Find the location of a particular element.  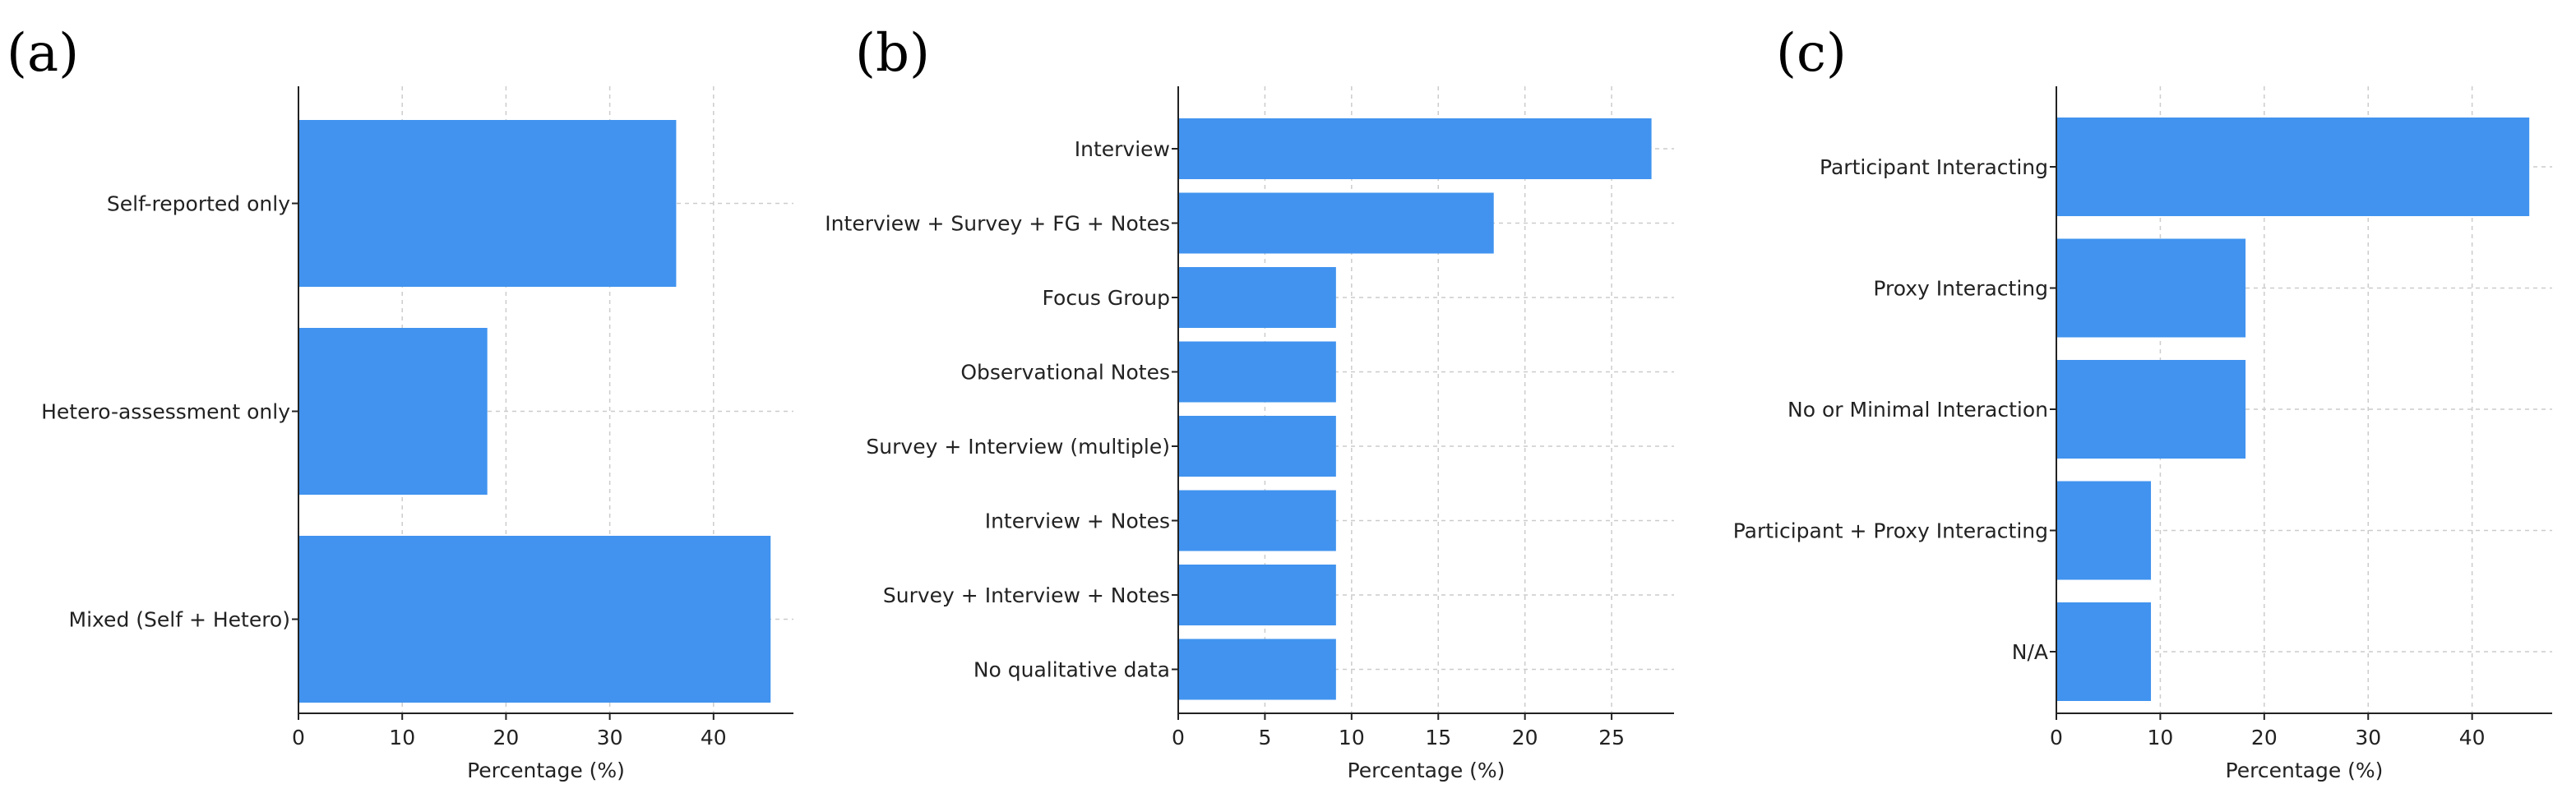

category-label: Mixed (Self + Hetero) is located at coordinates (179, 620).